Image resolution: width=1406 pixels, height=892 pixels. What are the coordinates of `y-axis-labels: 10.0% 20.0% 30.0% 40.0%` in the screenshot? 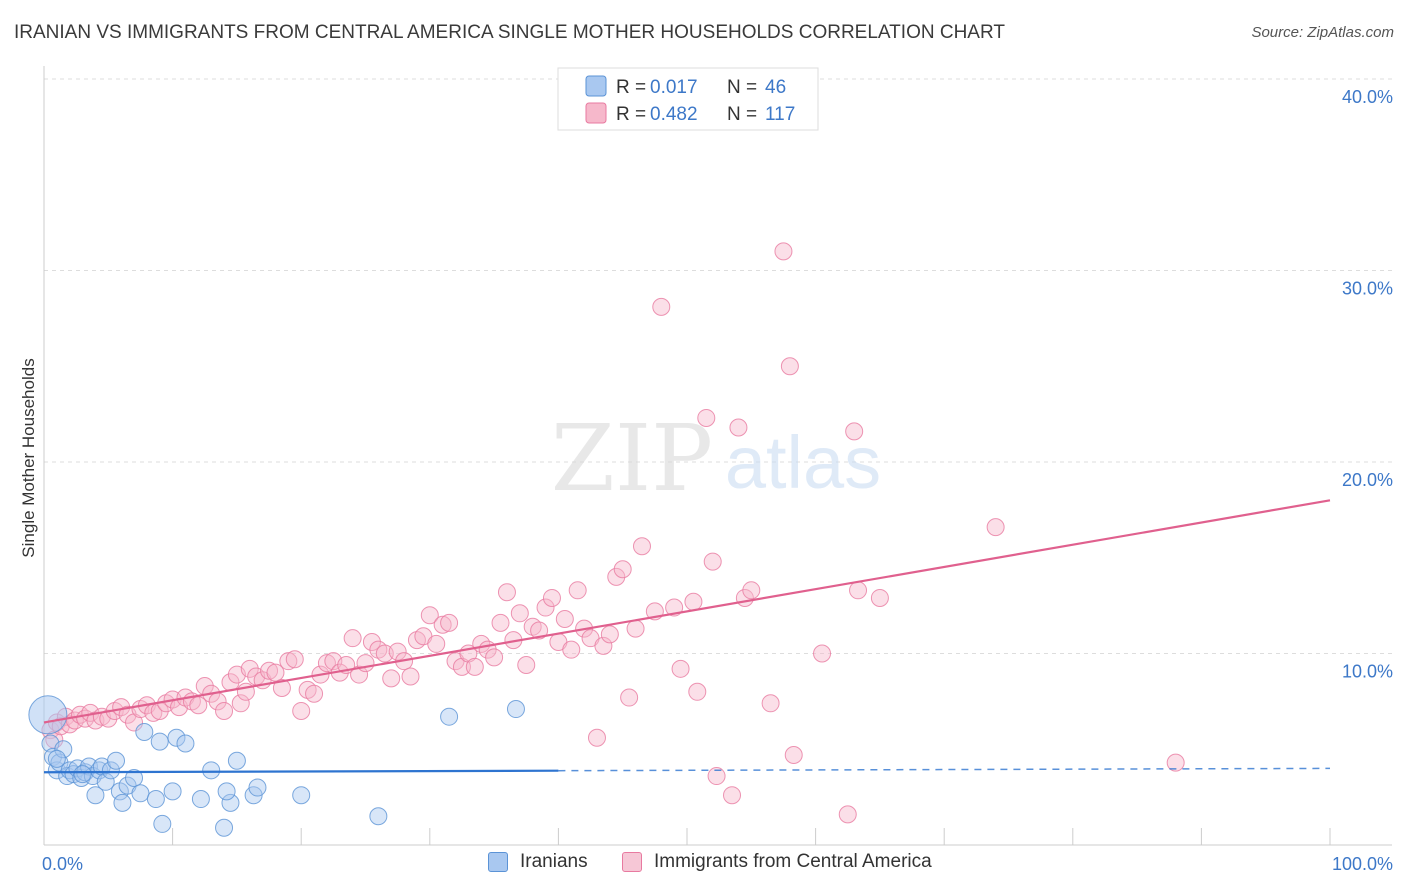 It's located at (1367, 384).